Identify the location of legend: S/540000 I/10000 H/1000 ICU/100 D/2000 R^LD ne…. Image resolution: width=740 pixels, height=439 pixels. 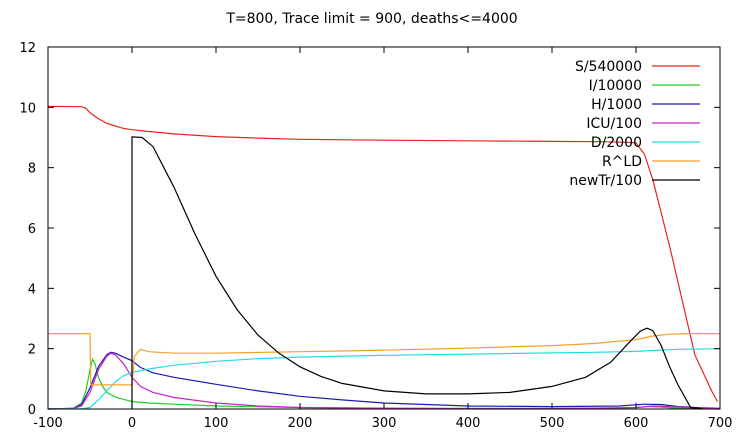
(634, 124).